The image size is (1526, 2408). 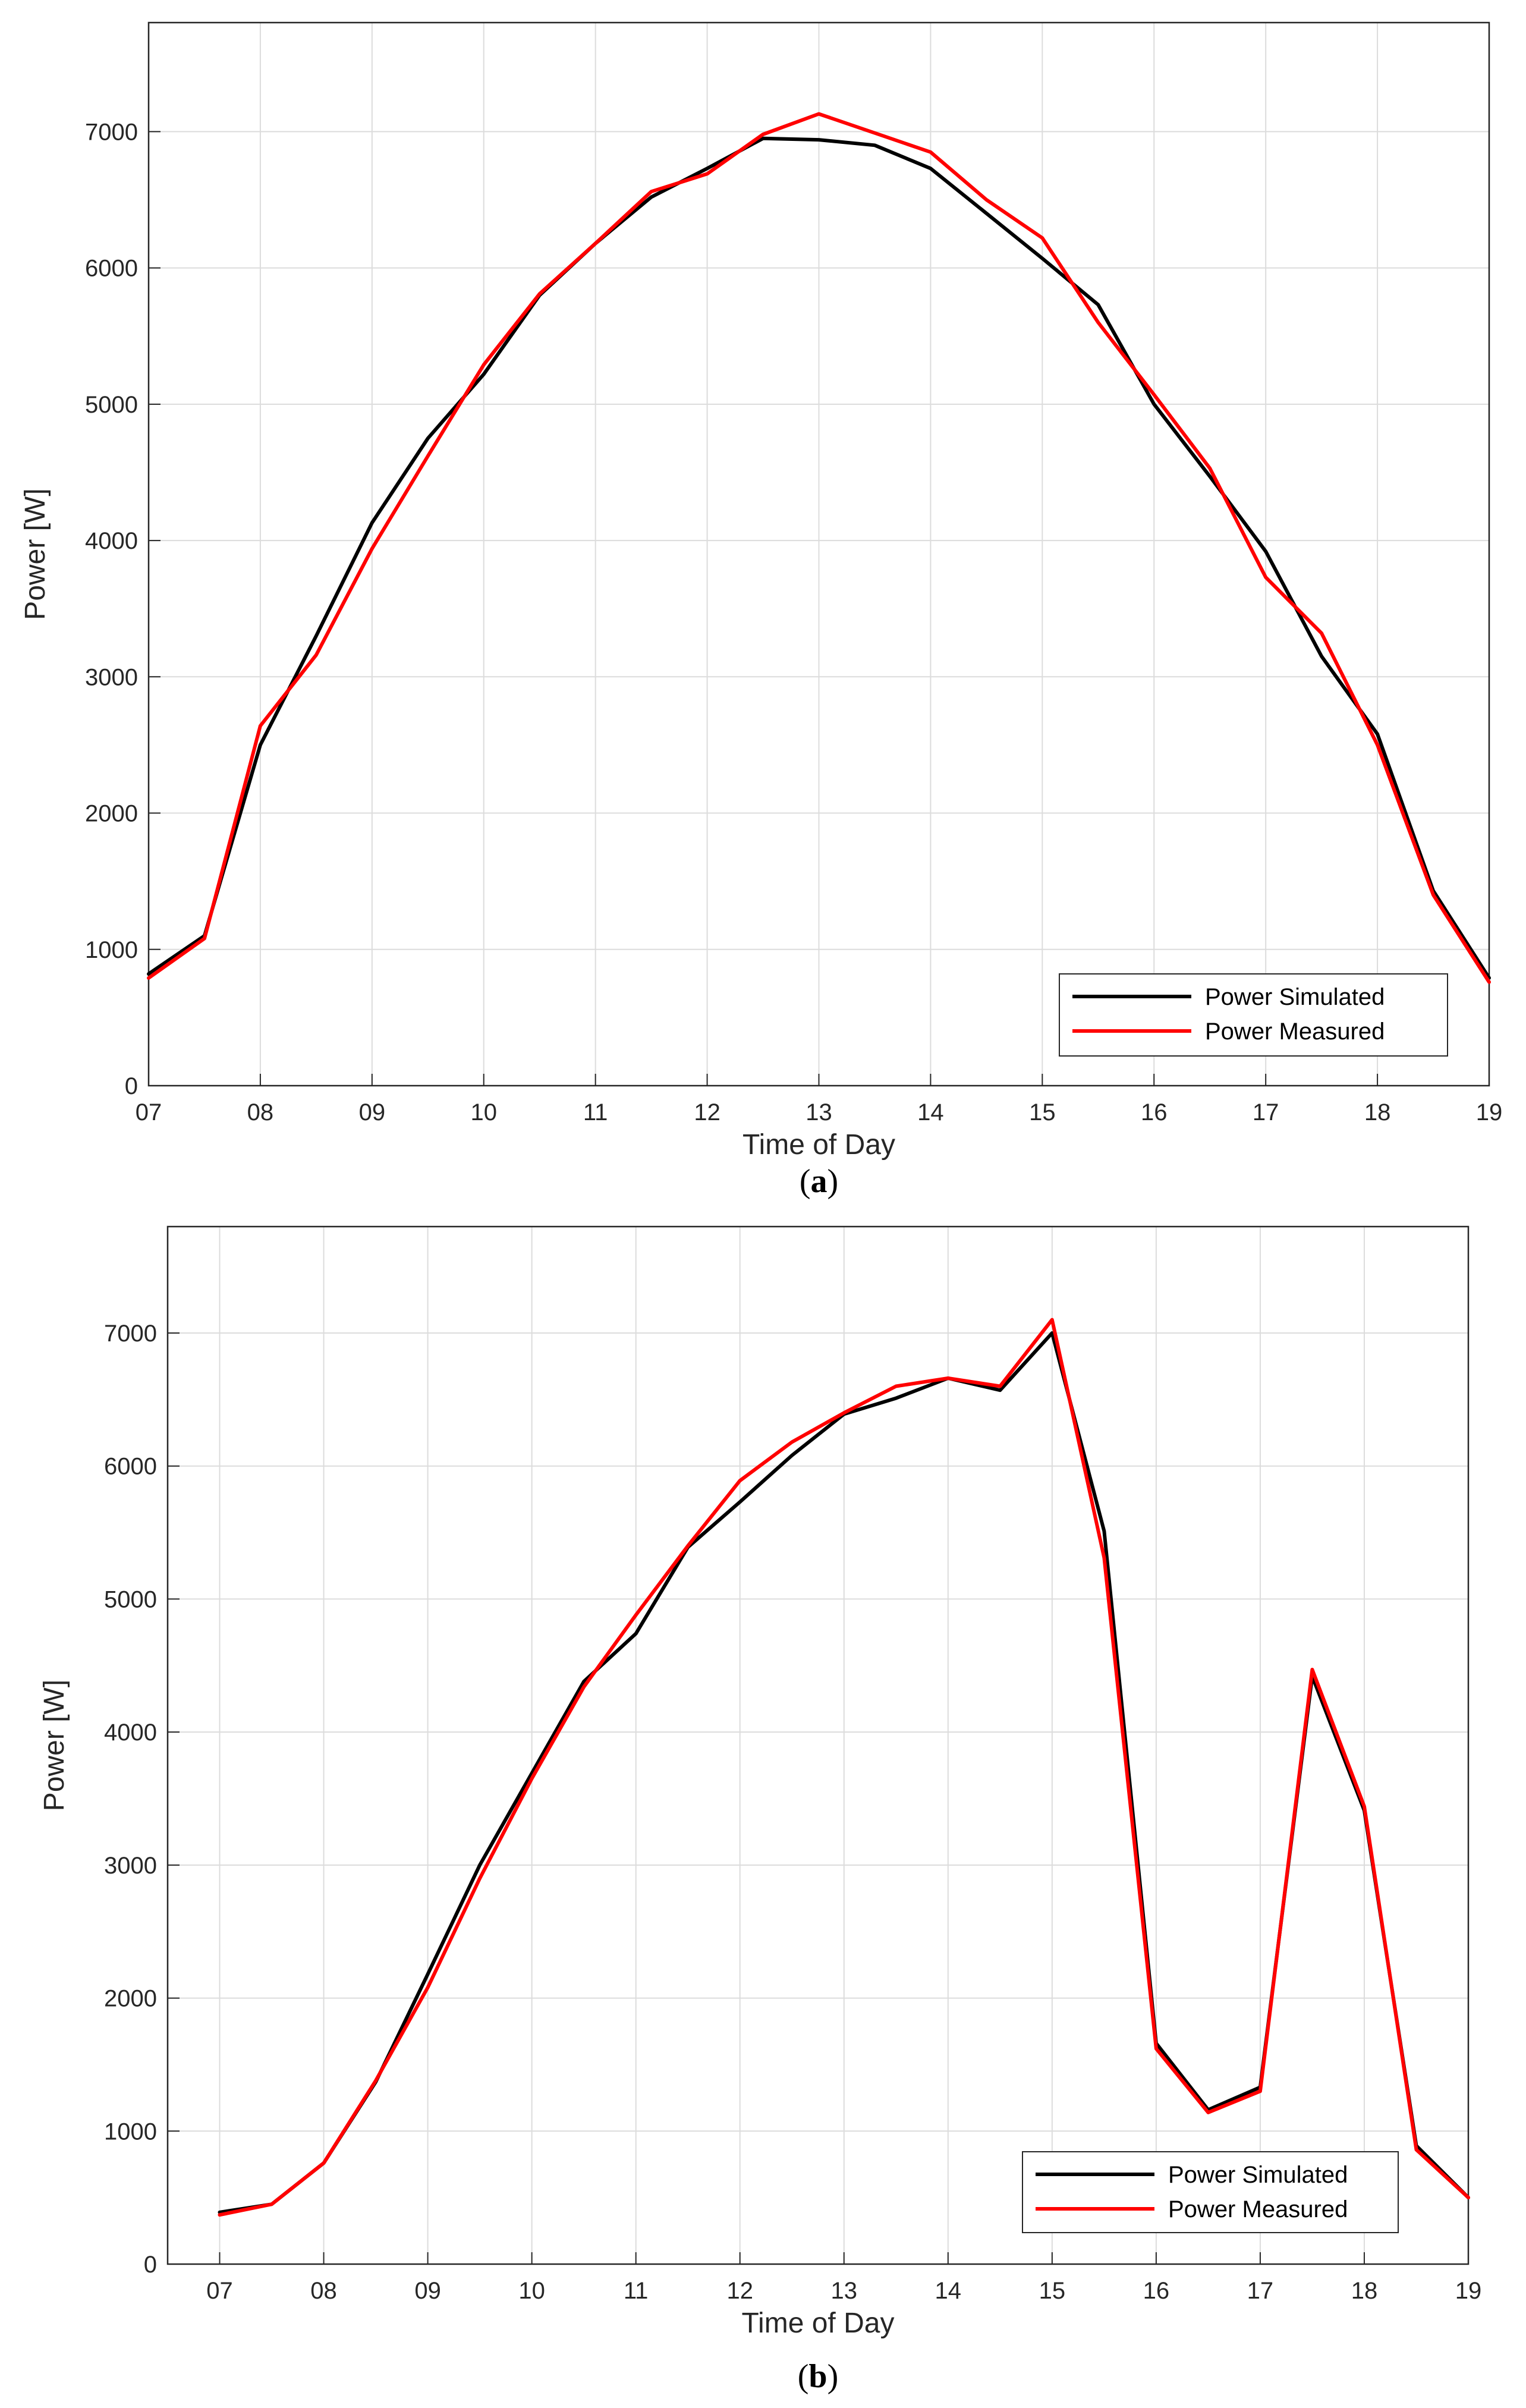 I want to click on caption-letter: a, so click(x=819, y=1181).